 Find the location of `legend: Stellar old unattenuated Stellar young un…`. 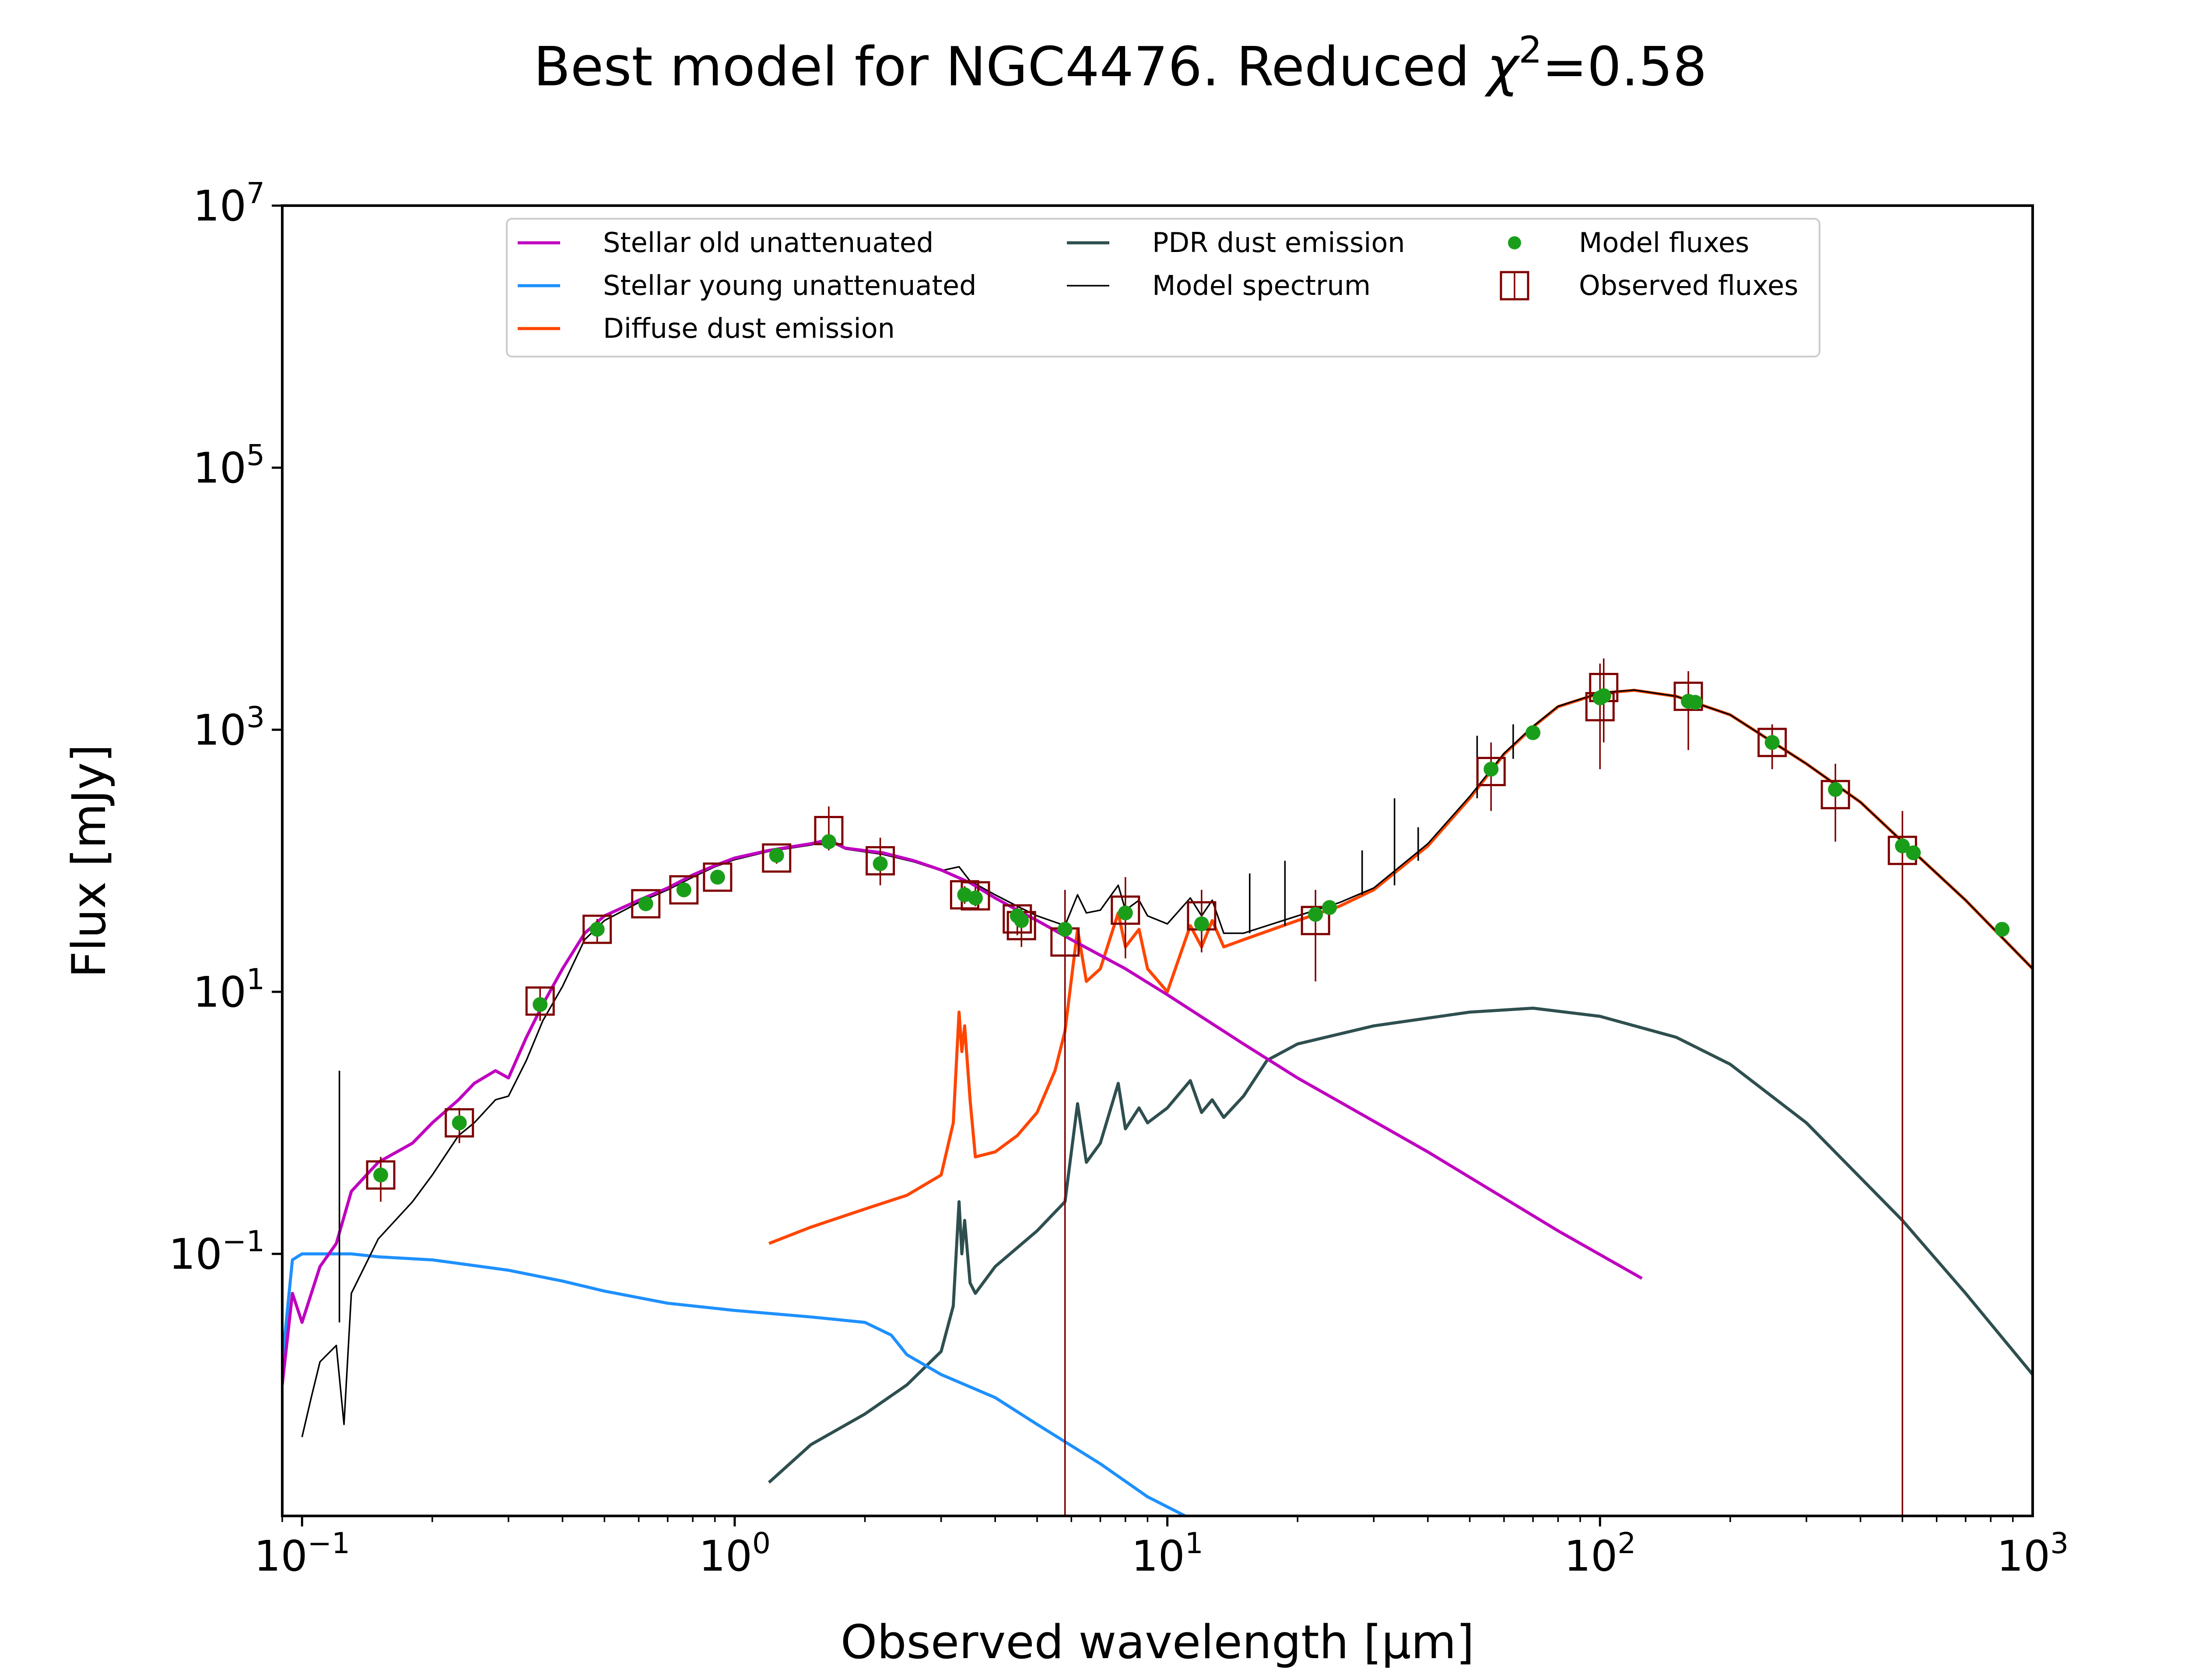

legend: Stellar old unattenuated Stellar young un… is located at coordinates (1163, 287).